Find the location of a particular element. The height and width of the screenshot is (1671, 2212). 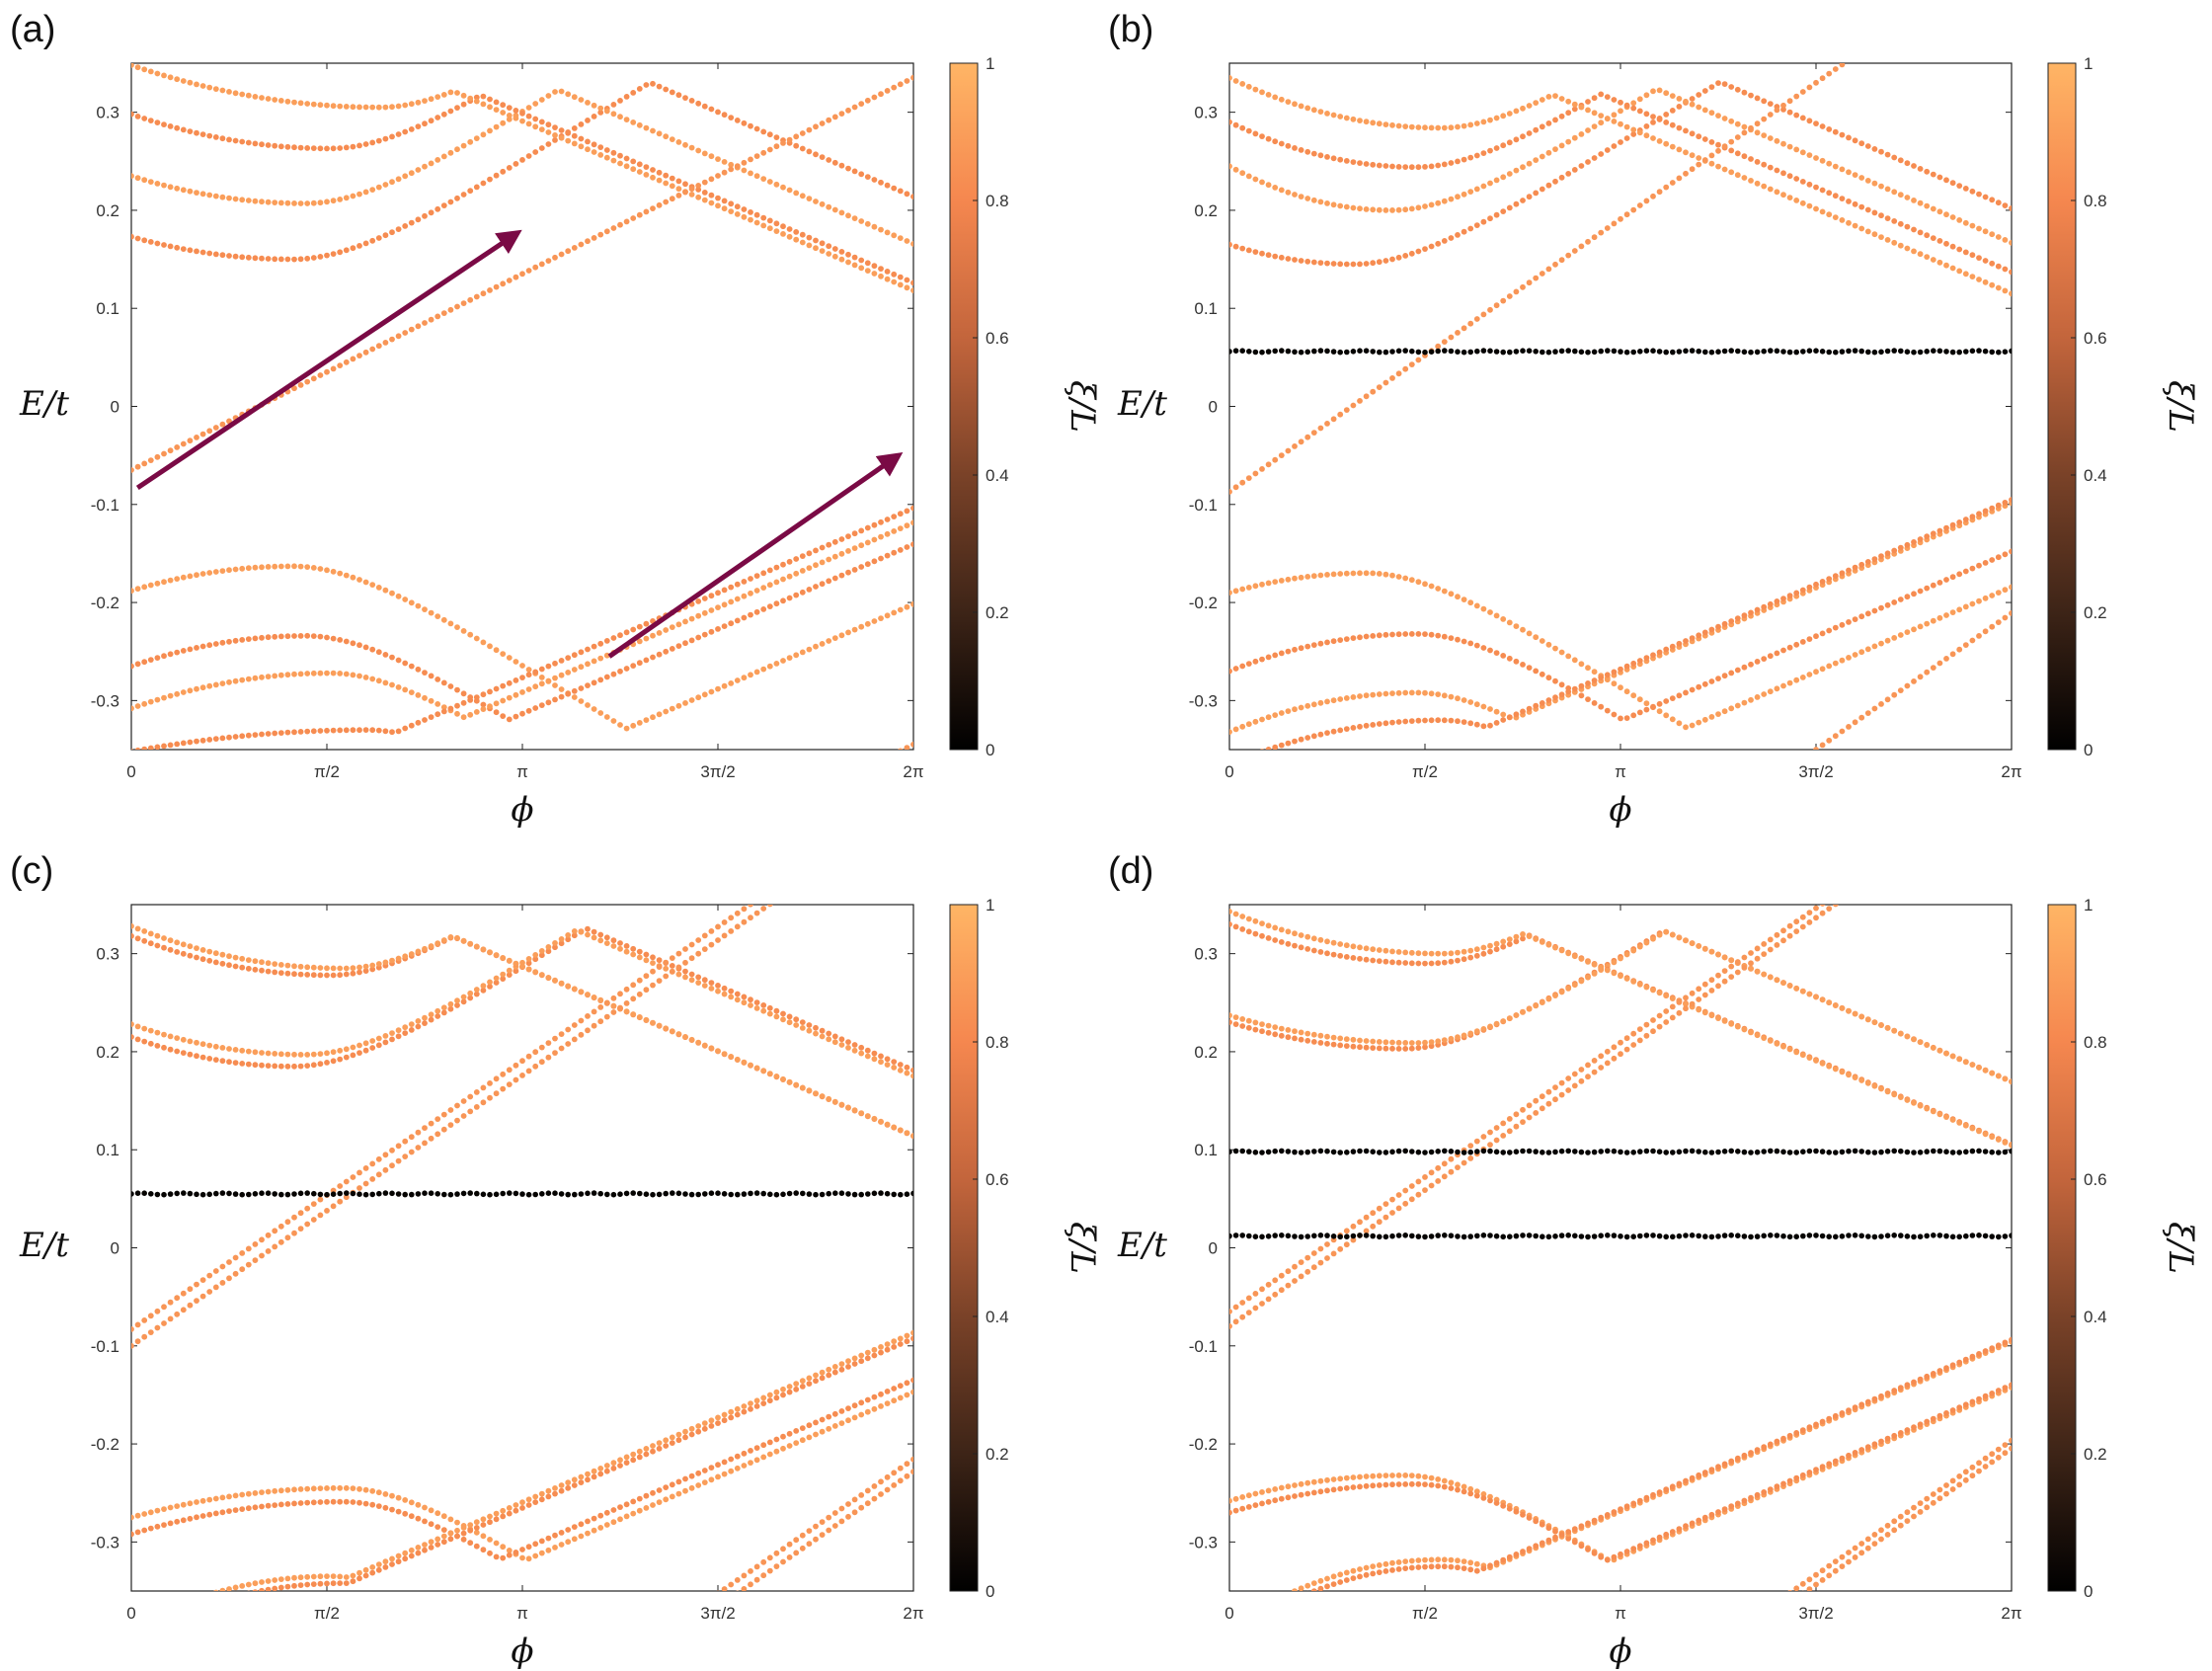

x-axis-label: ϕ is located at coordinates (522, 810).